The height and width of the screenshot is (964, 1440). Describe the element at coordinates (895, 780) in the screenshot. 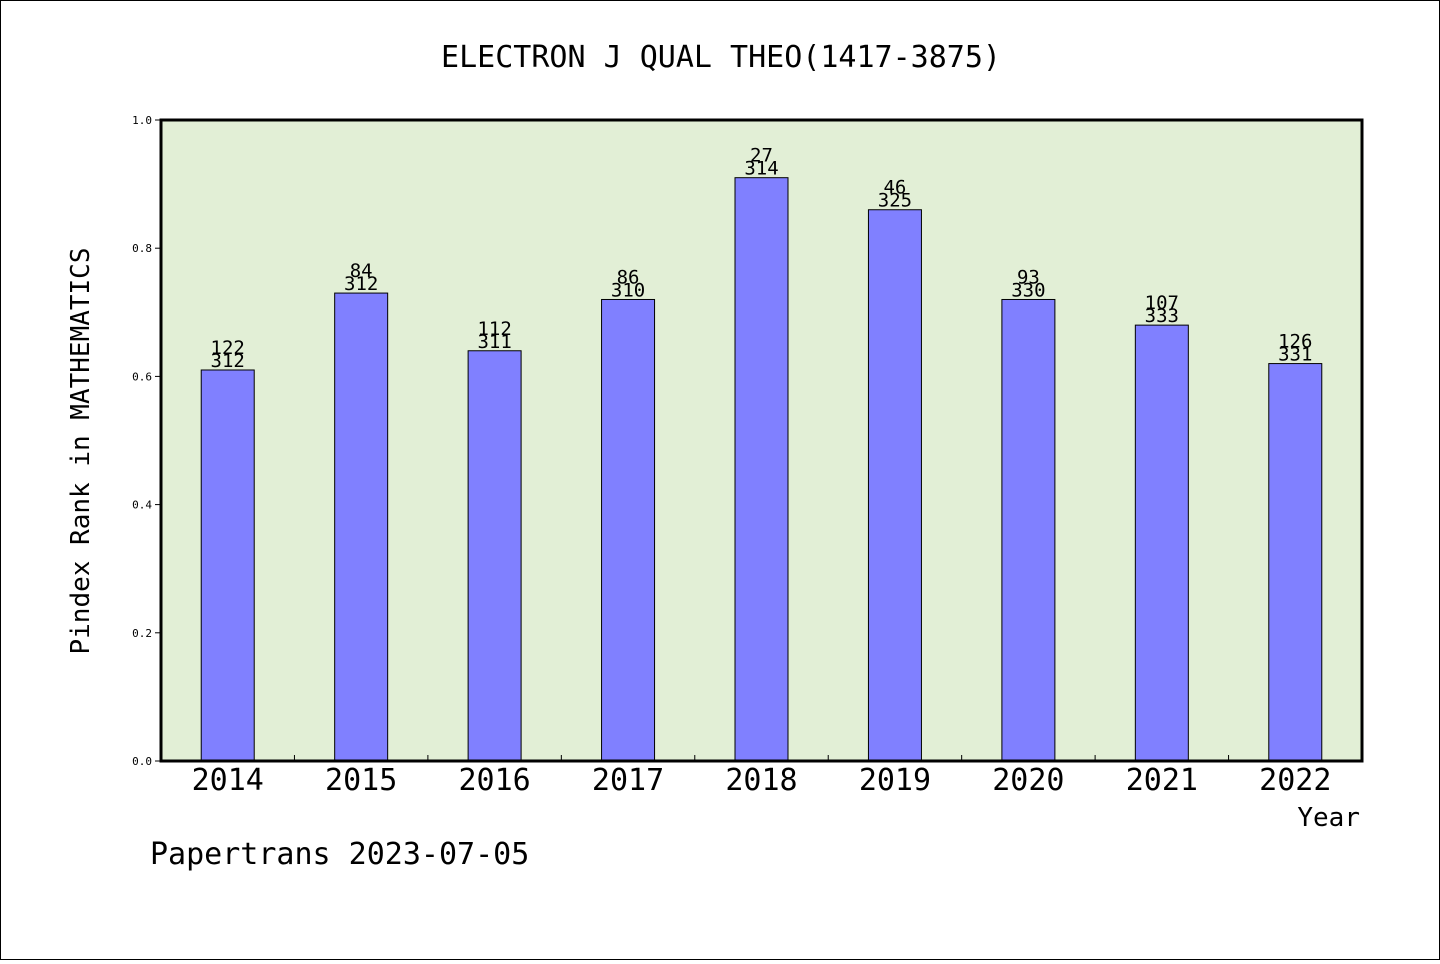

I see `x-tick-label: 2019` at that location.